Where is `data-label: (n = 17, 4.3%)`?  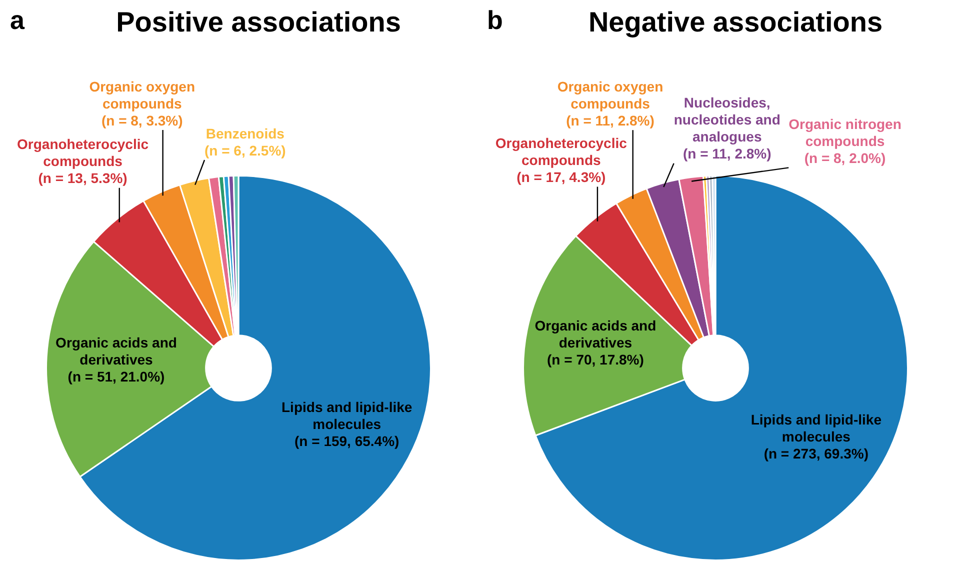
data-label: (n = 17, 4.3%) is located at coordinates (561, 177).